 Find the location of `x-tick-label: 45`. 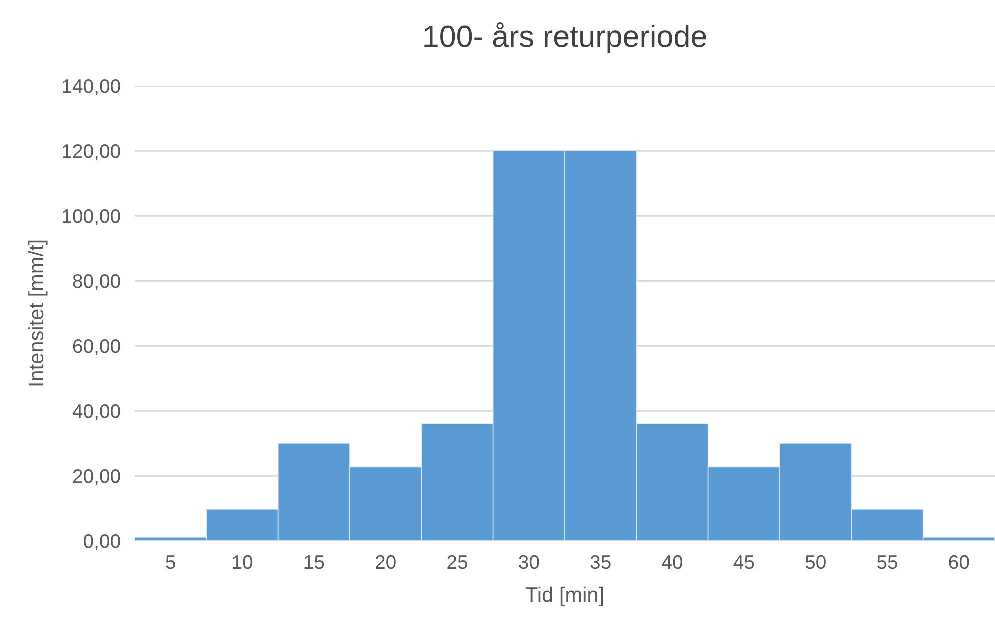

x-tick-label: 45 is located at coordinates (744, 563).